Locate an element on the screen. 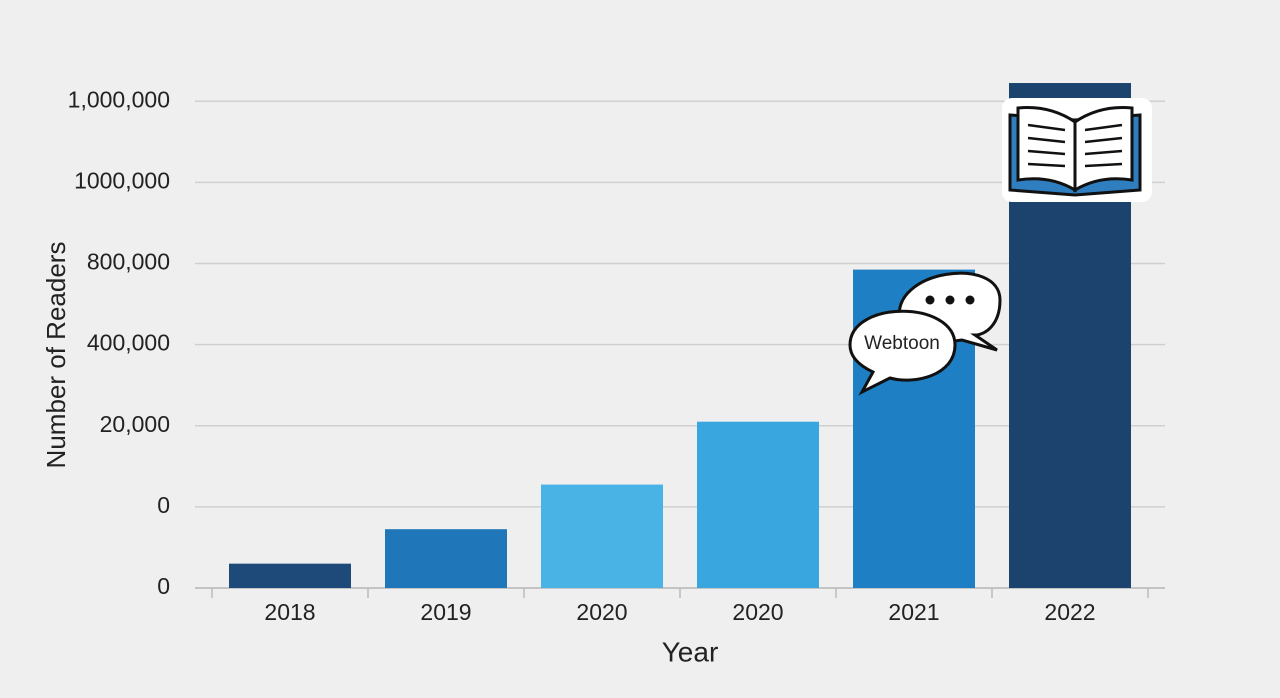  speech-bubbles: Webtoon is located at coordinates (925, 333).